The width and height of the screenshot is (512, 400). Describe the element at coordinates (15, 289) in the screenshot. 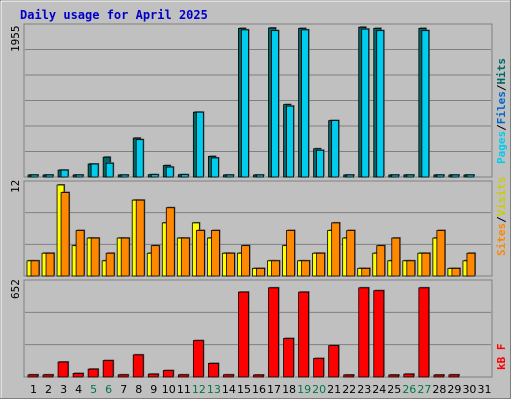

I see `kbytes-scale-label: 652` at that location.